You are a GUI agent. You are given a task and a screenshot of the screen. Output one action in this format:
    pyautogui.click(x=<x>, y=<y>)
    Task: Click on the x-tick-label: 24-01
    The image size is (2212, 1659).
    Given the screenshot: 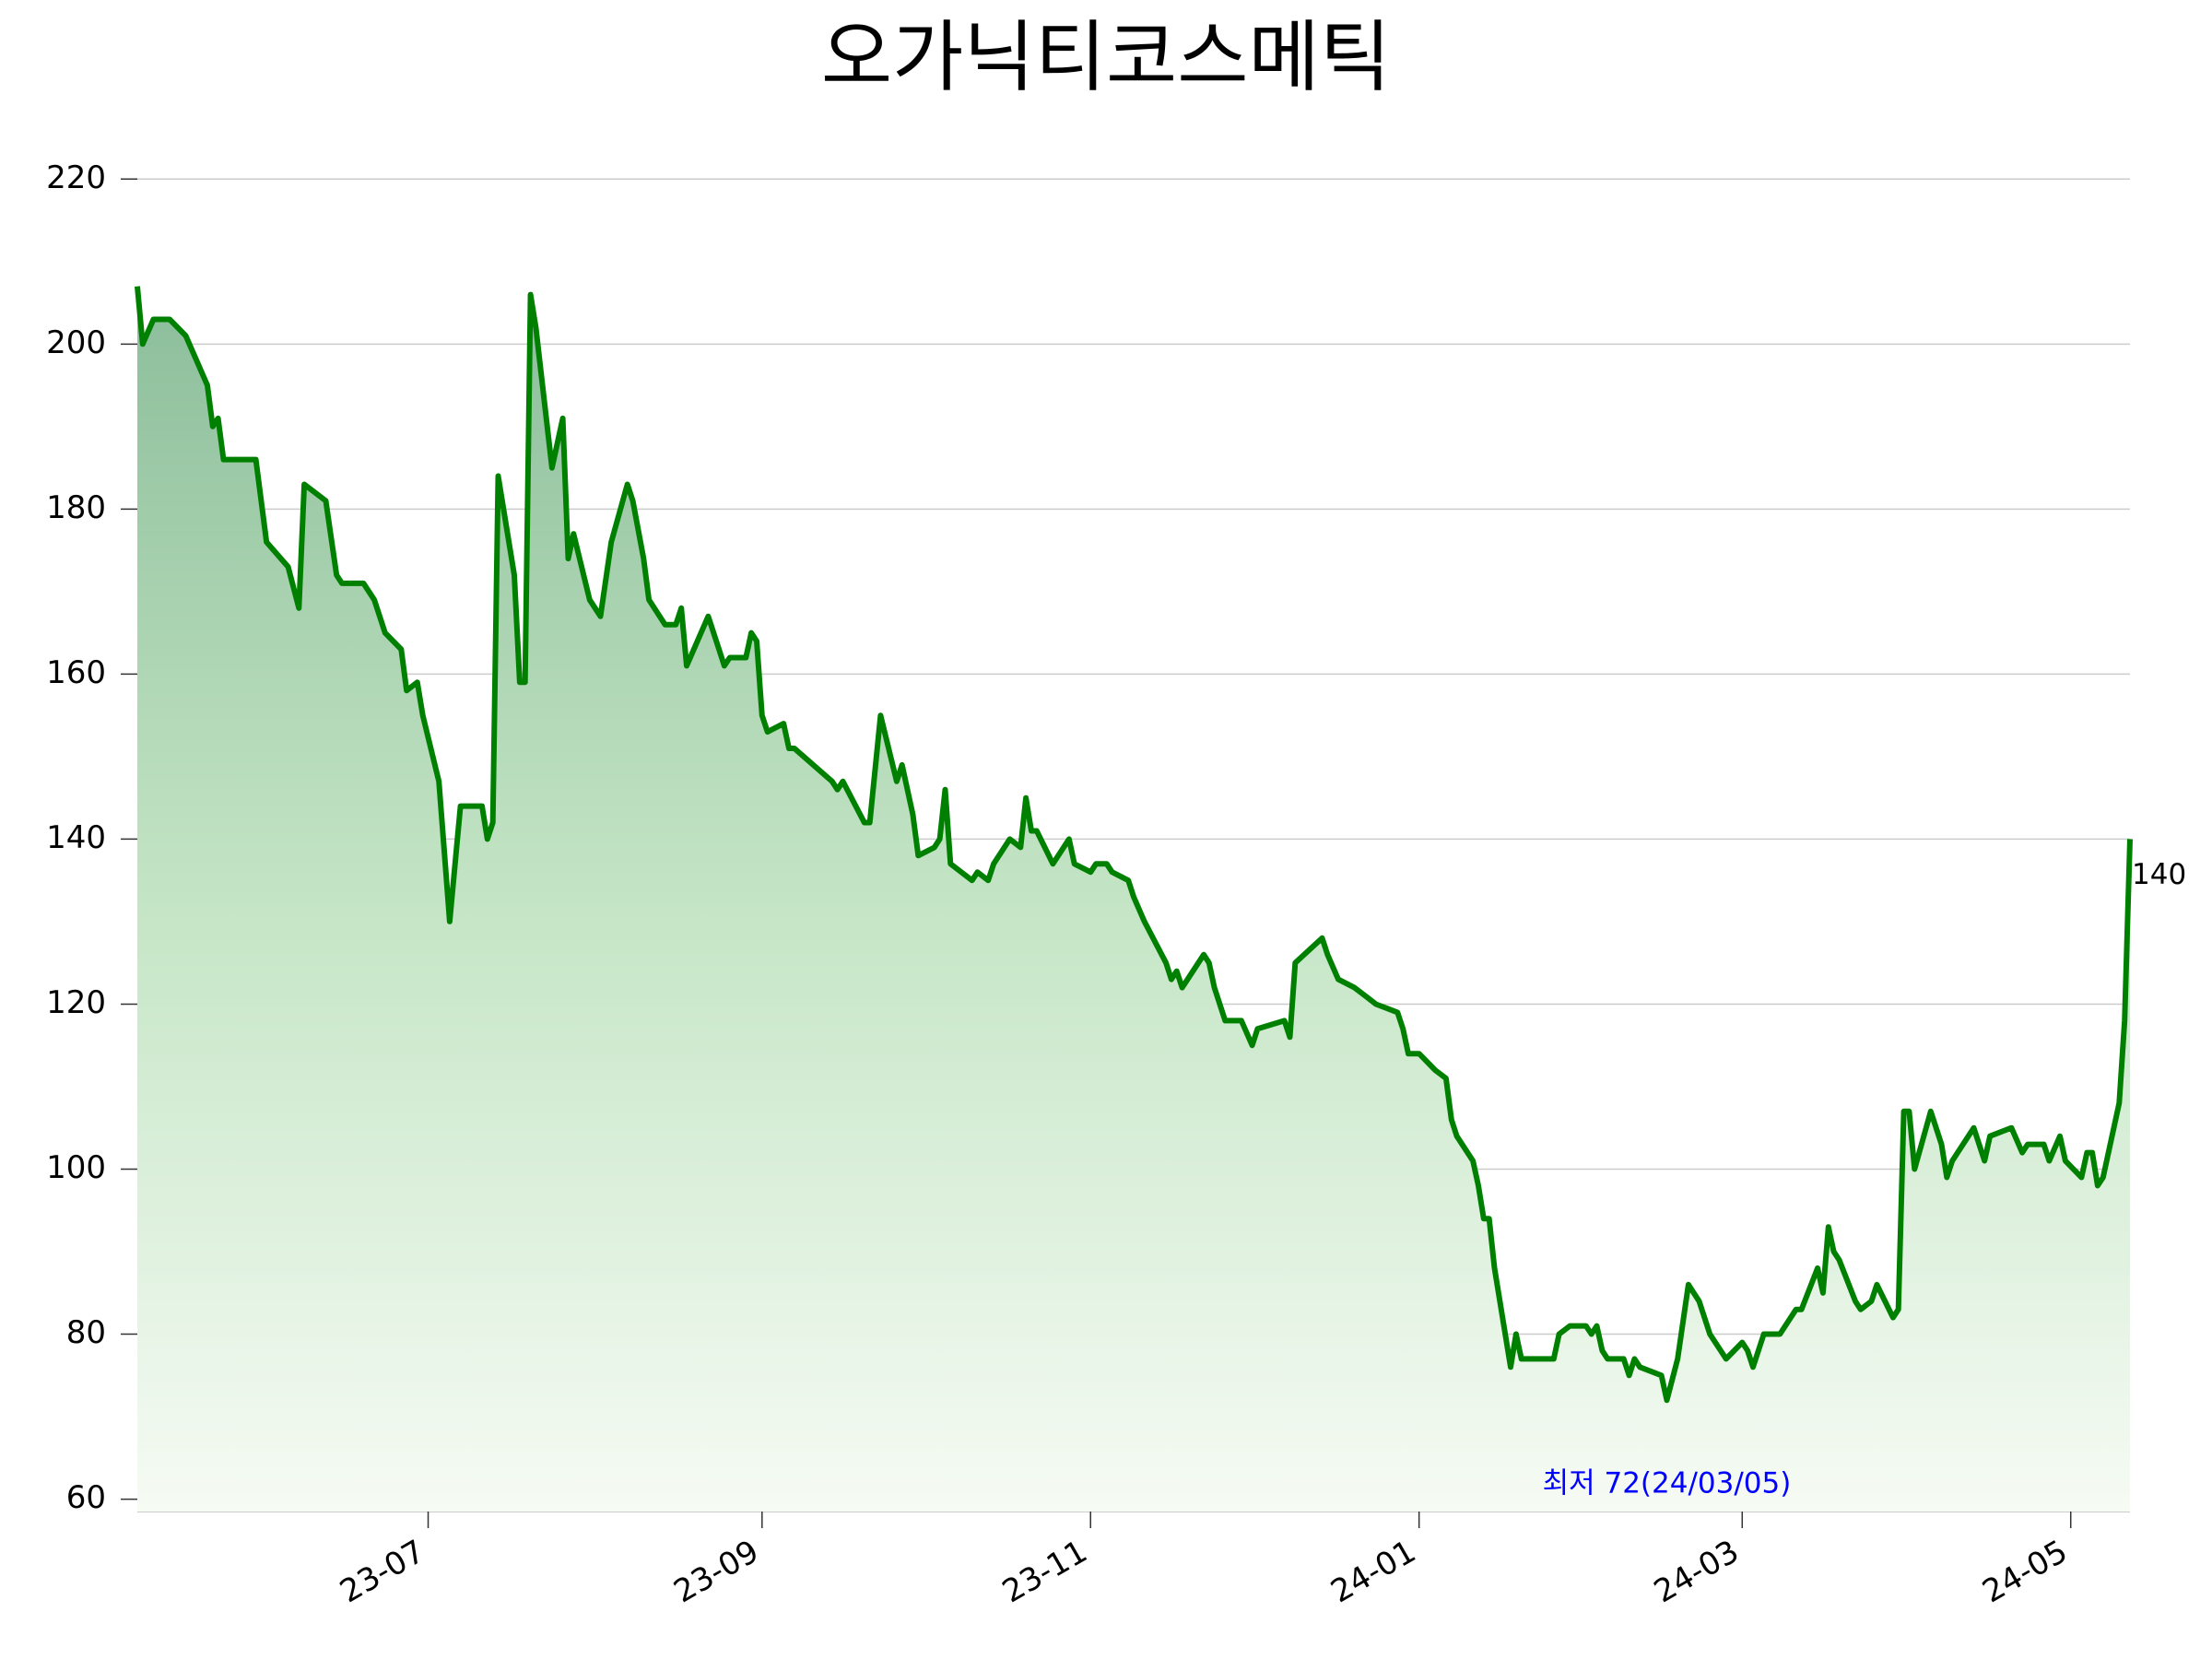 What is the action you would take?
    pyautogui.click(x=1373, y=1571)
    